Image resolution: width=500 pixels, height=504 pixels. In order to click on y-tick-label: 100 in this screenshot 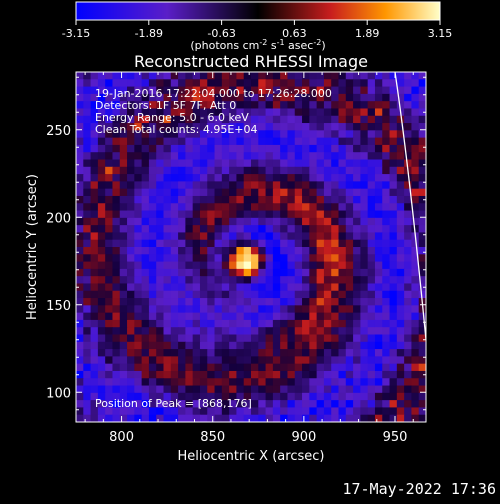, I will do `click(58, 393)`.